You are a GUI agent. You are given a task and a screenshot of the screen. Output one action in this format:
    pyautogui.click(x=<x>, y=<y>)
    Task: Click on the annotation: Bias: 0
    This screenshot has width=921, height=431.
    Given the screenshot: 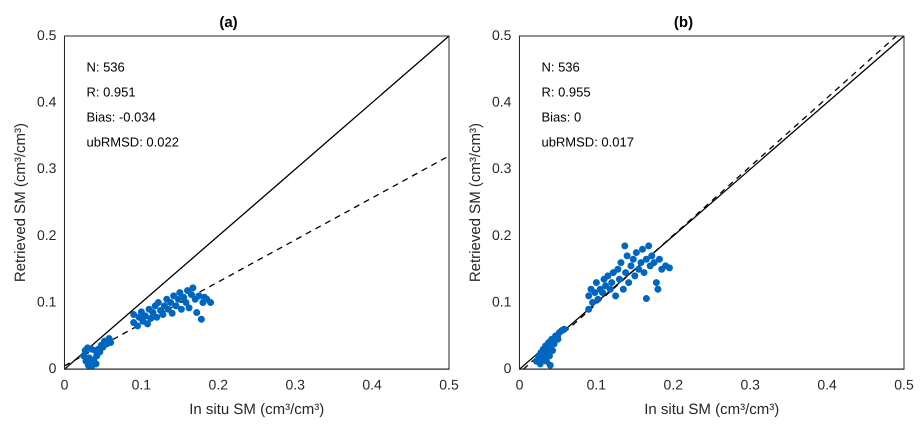 What is the action you would take?
    pyautogui.click(x=561, y=117)
    